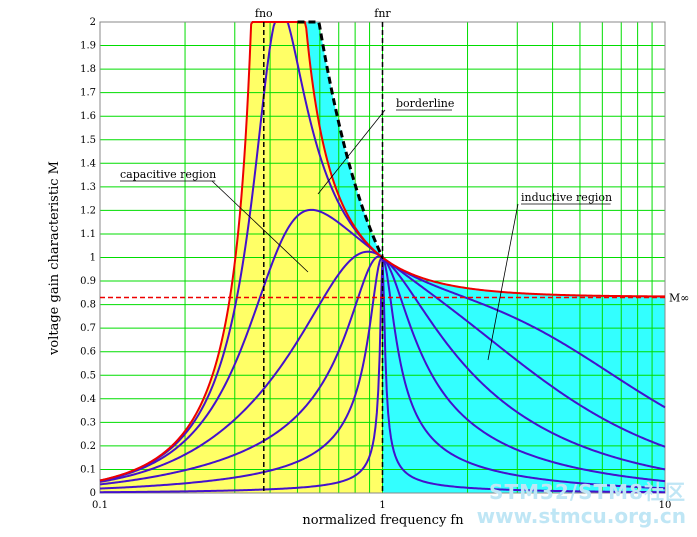 This screenshot has width=697, height=537. Describe the element at coordinates (88, 446) in the screenshot. I see `y-tick-label: 0.2` at that location.